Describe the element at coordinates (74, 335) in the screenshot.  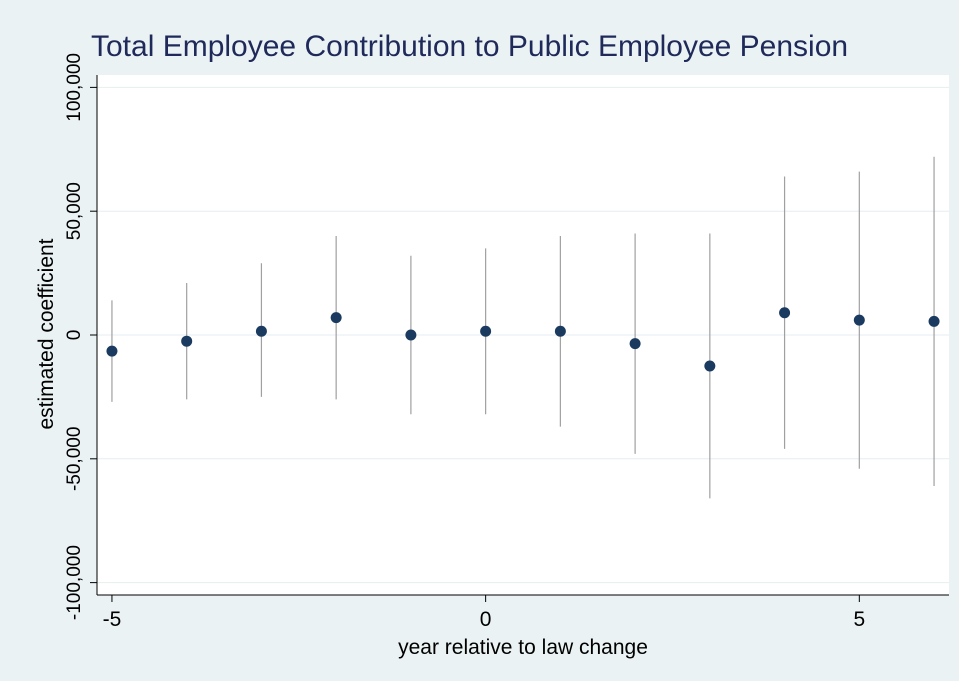
I see `y-tick-label: 0` at that location.